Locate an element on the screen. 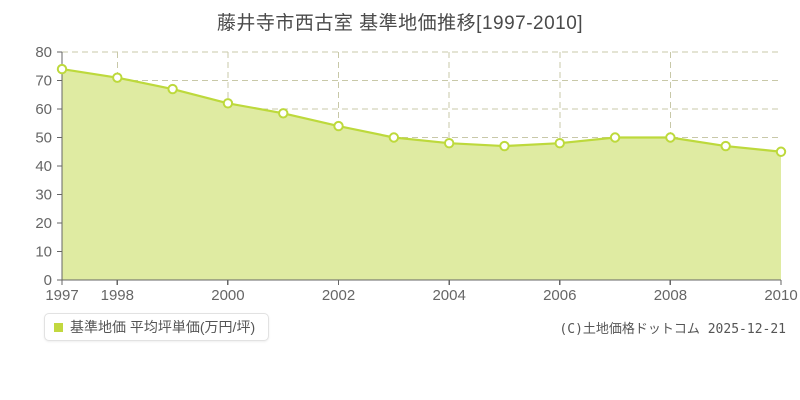  y-axis-labels: 0 10 20 30 40 50 60 70 80 is located at coordinates (43, 166).